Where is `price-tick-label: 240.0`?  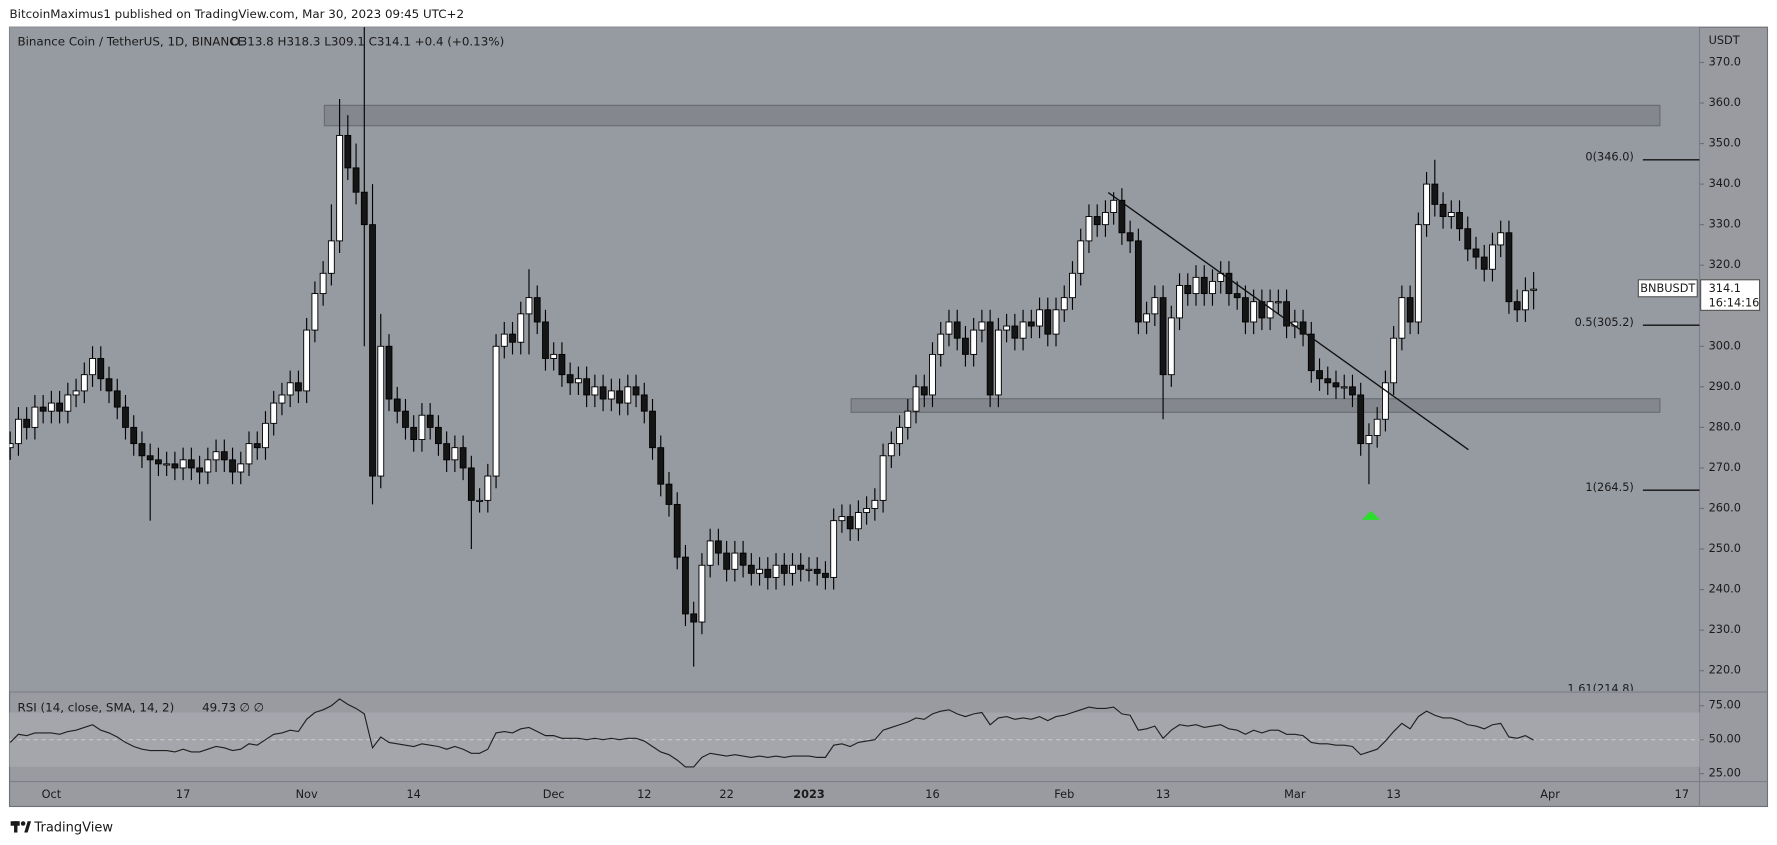 price-tick-label: 240.0 is located at coordinates (1725, 589).